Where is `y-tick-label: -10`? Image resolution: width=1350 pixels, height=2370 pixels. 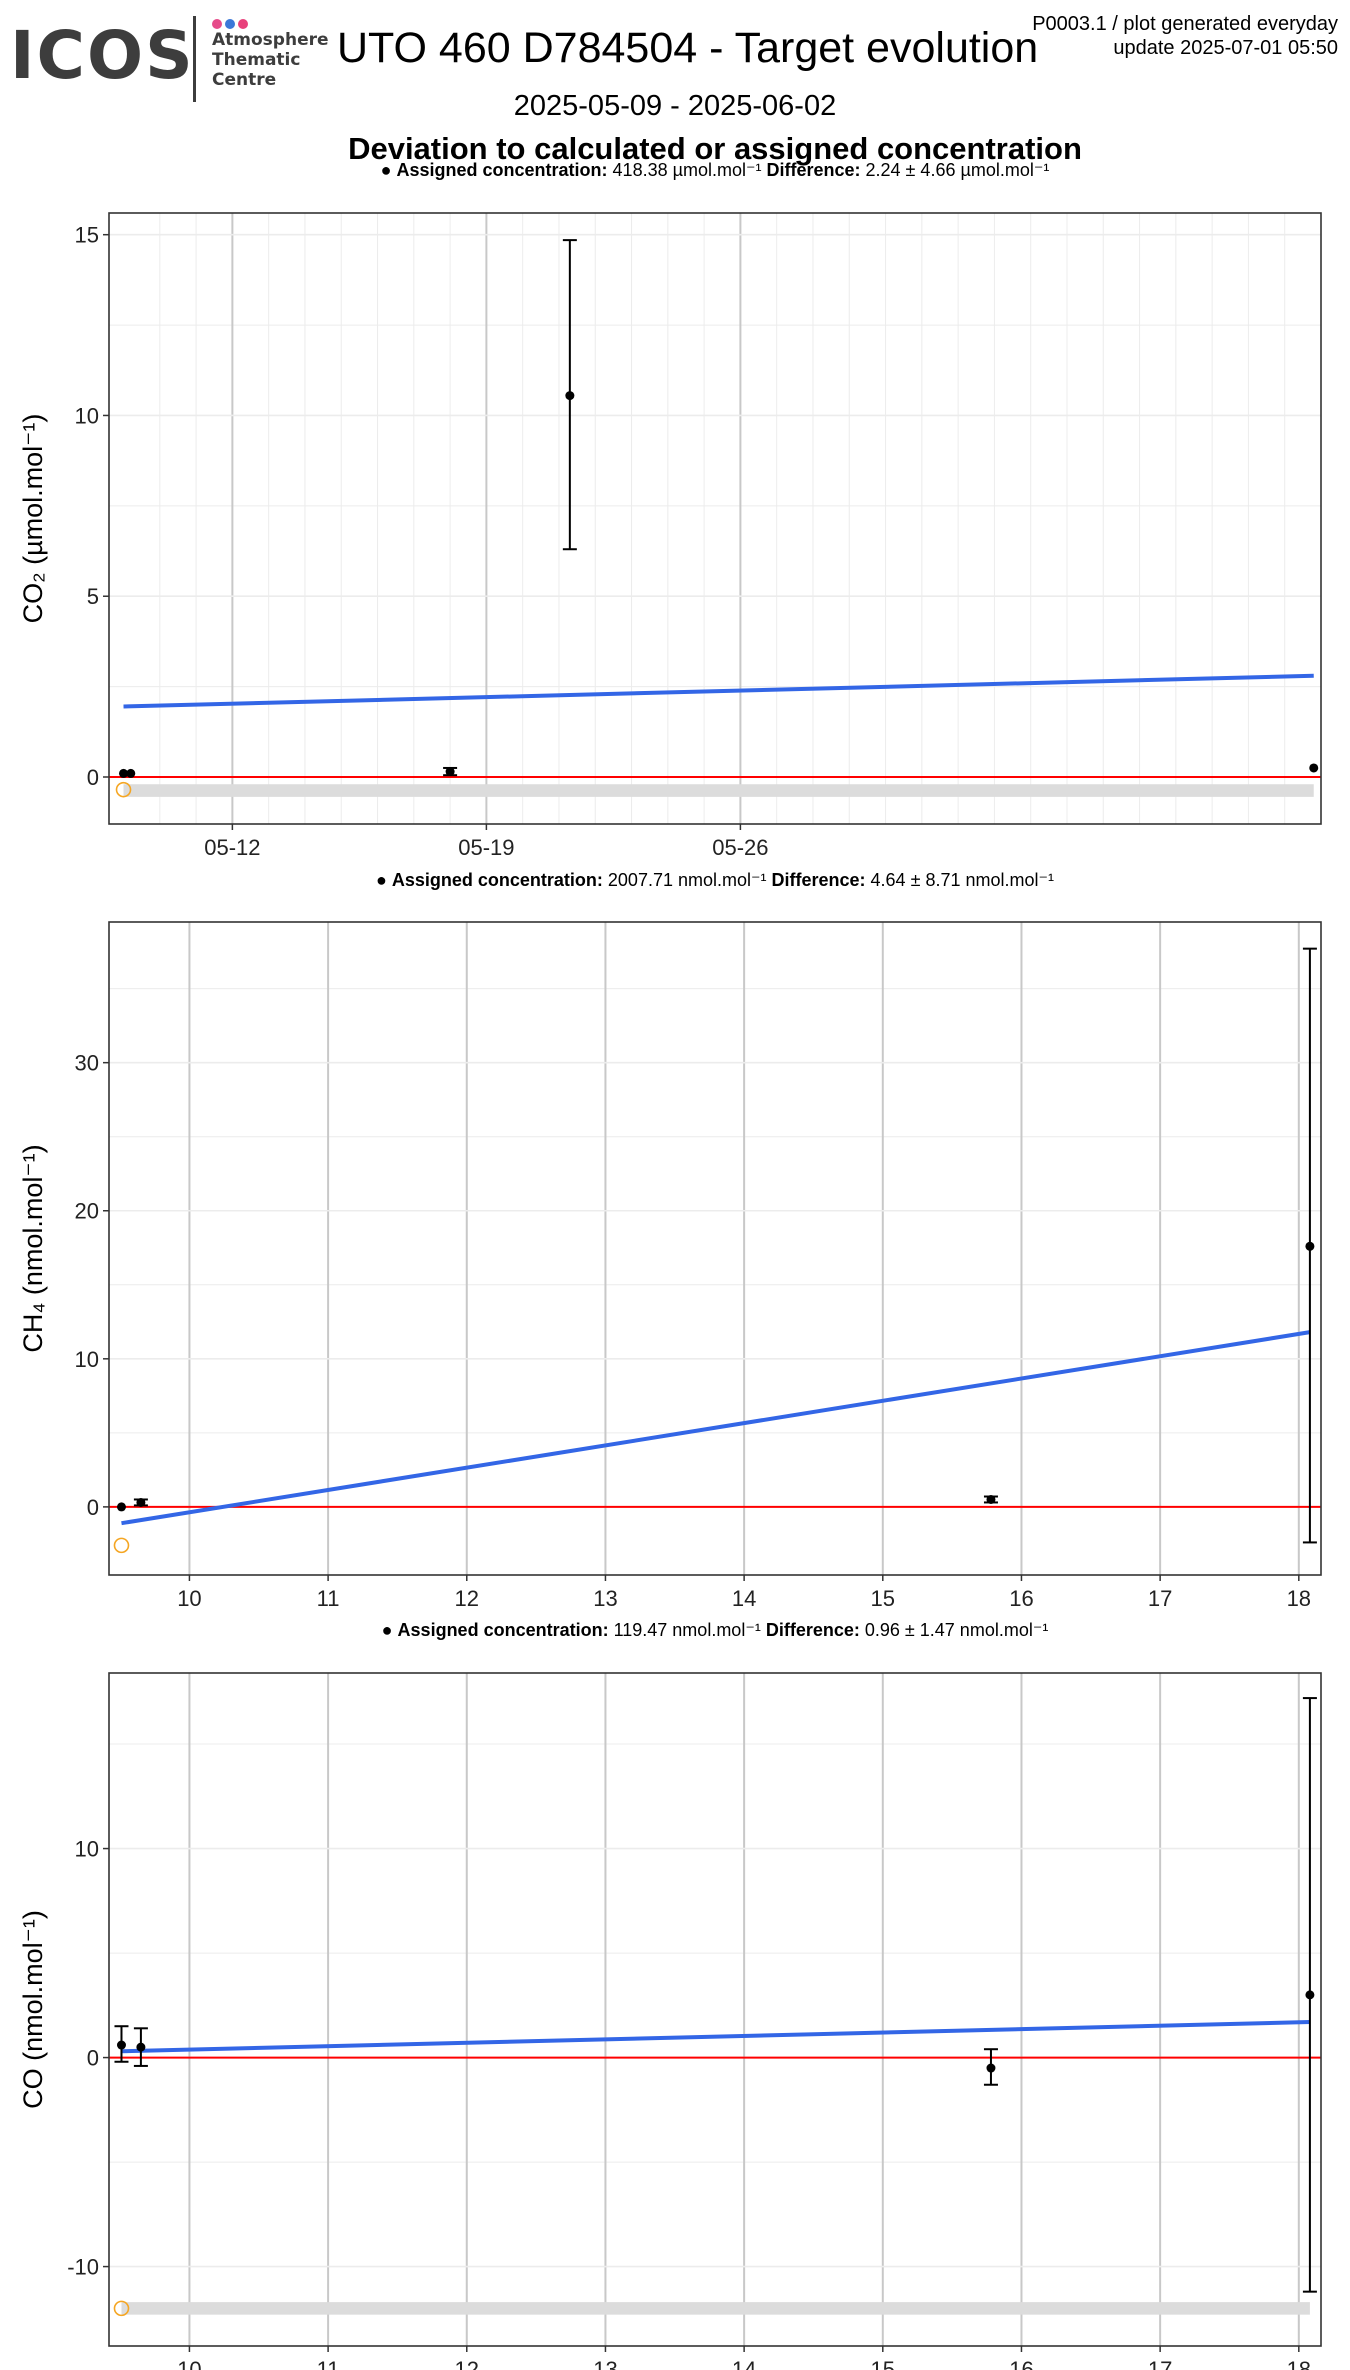 y-tick-label: -10 is located at coordinates (83, 2267).